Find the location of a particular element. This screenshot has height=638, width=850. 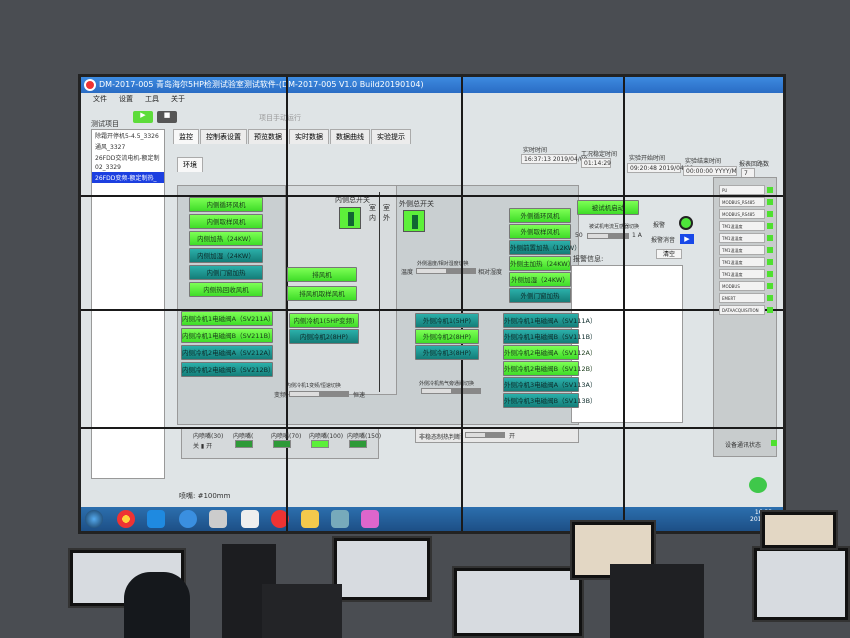

tab-data-curve: 数据曲线 is located at coordinates (350, 136).